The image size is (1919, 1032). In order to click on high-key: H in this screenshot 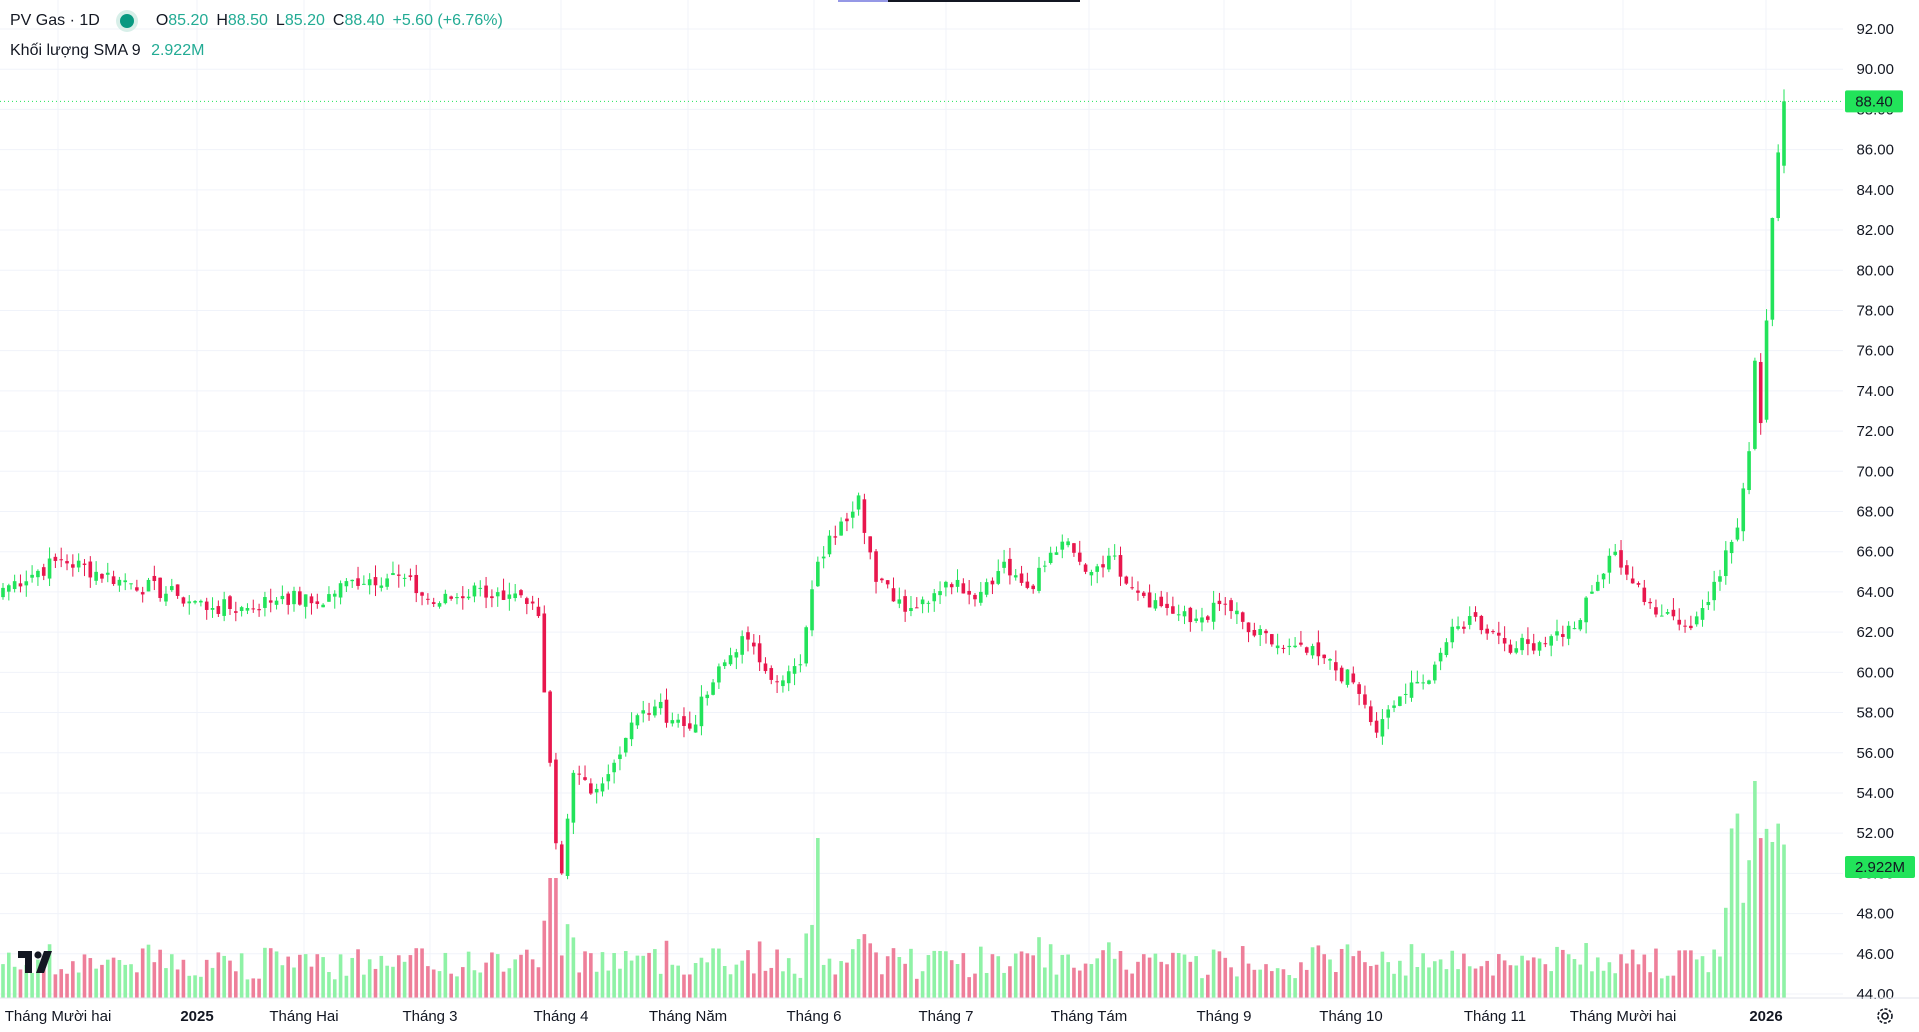, I will do `click(222, 20)`.